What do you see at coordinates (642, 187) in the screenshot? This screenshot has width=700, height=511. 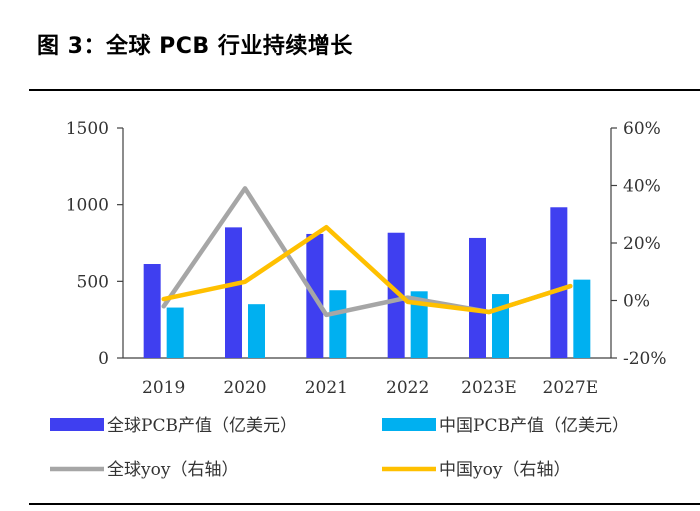 I see `right-tick-label: 40%` at bounding box center [642, 187].